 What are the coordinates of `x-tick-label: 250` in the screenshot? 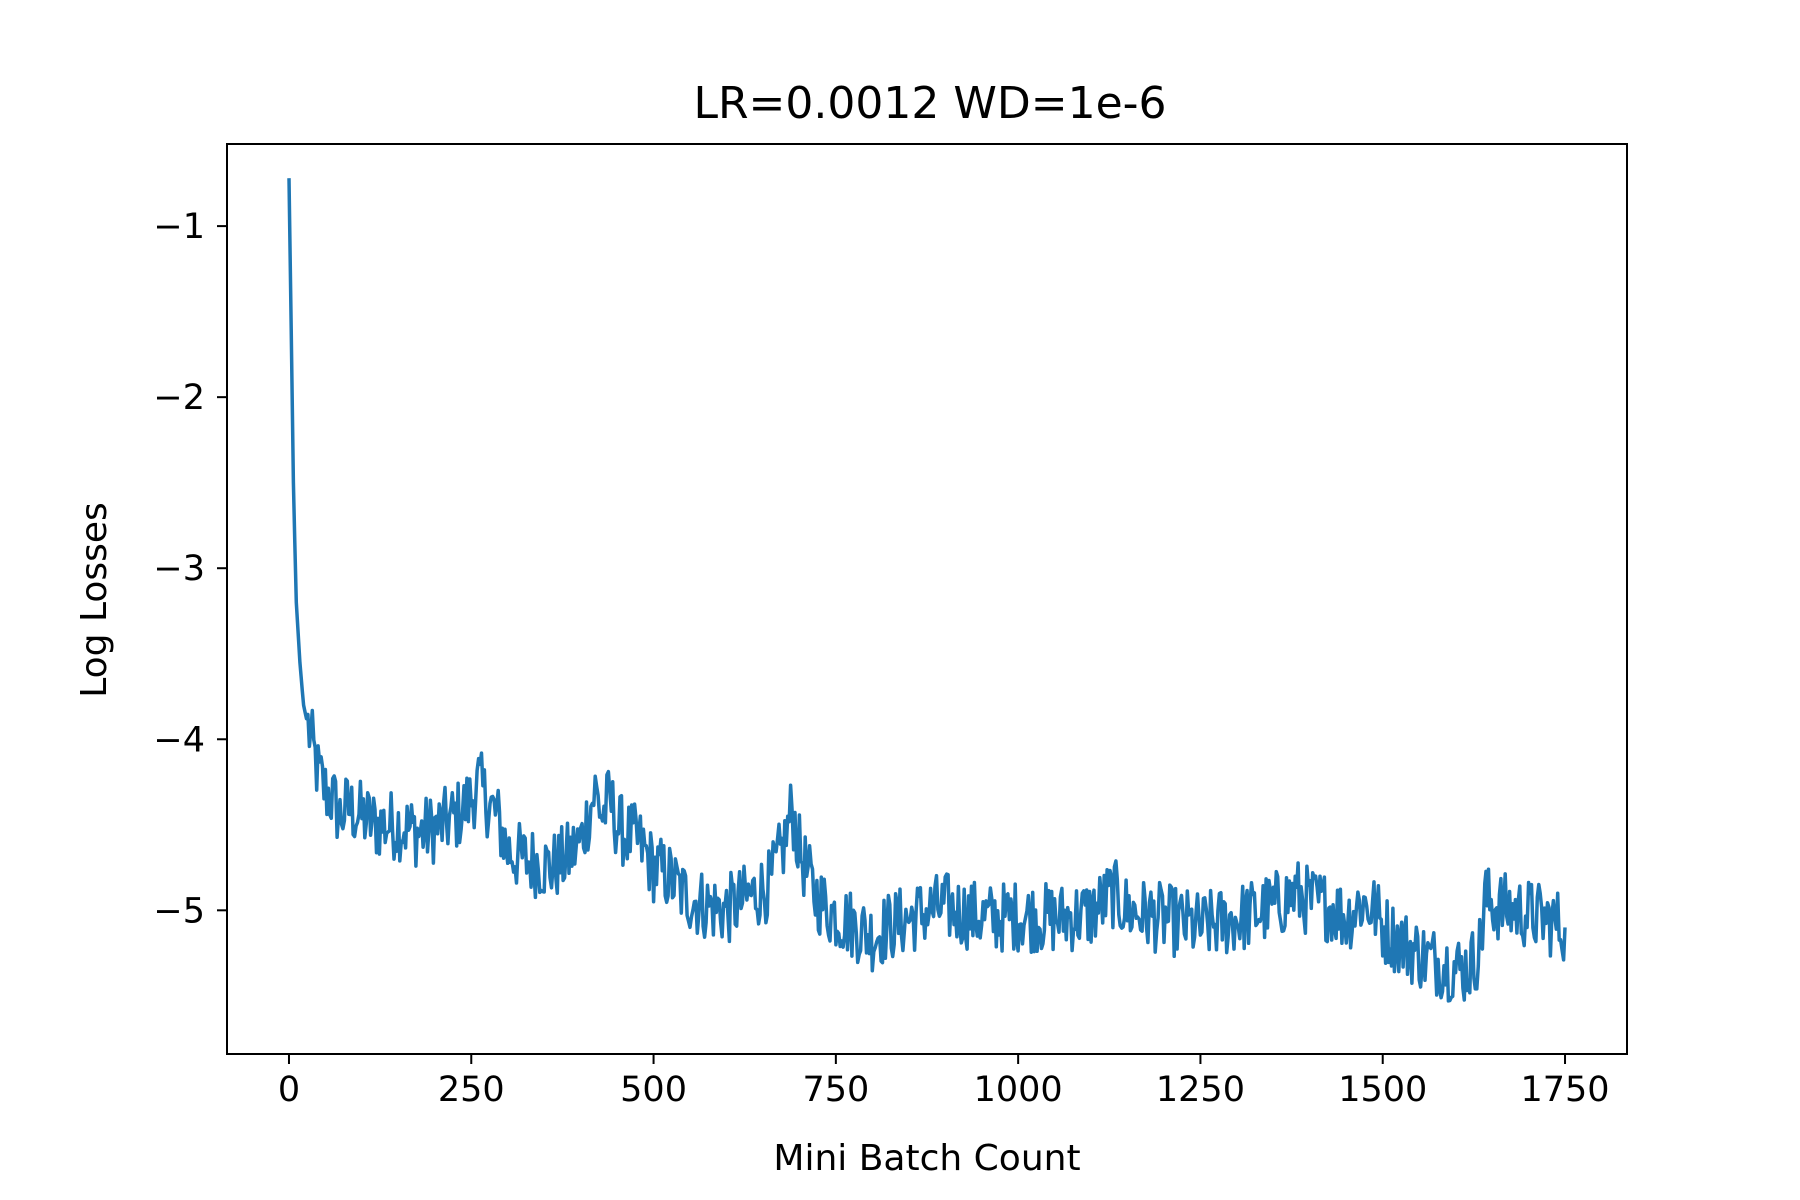 It's located at (471, 1090).